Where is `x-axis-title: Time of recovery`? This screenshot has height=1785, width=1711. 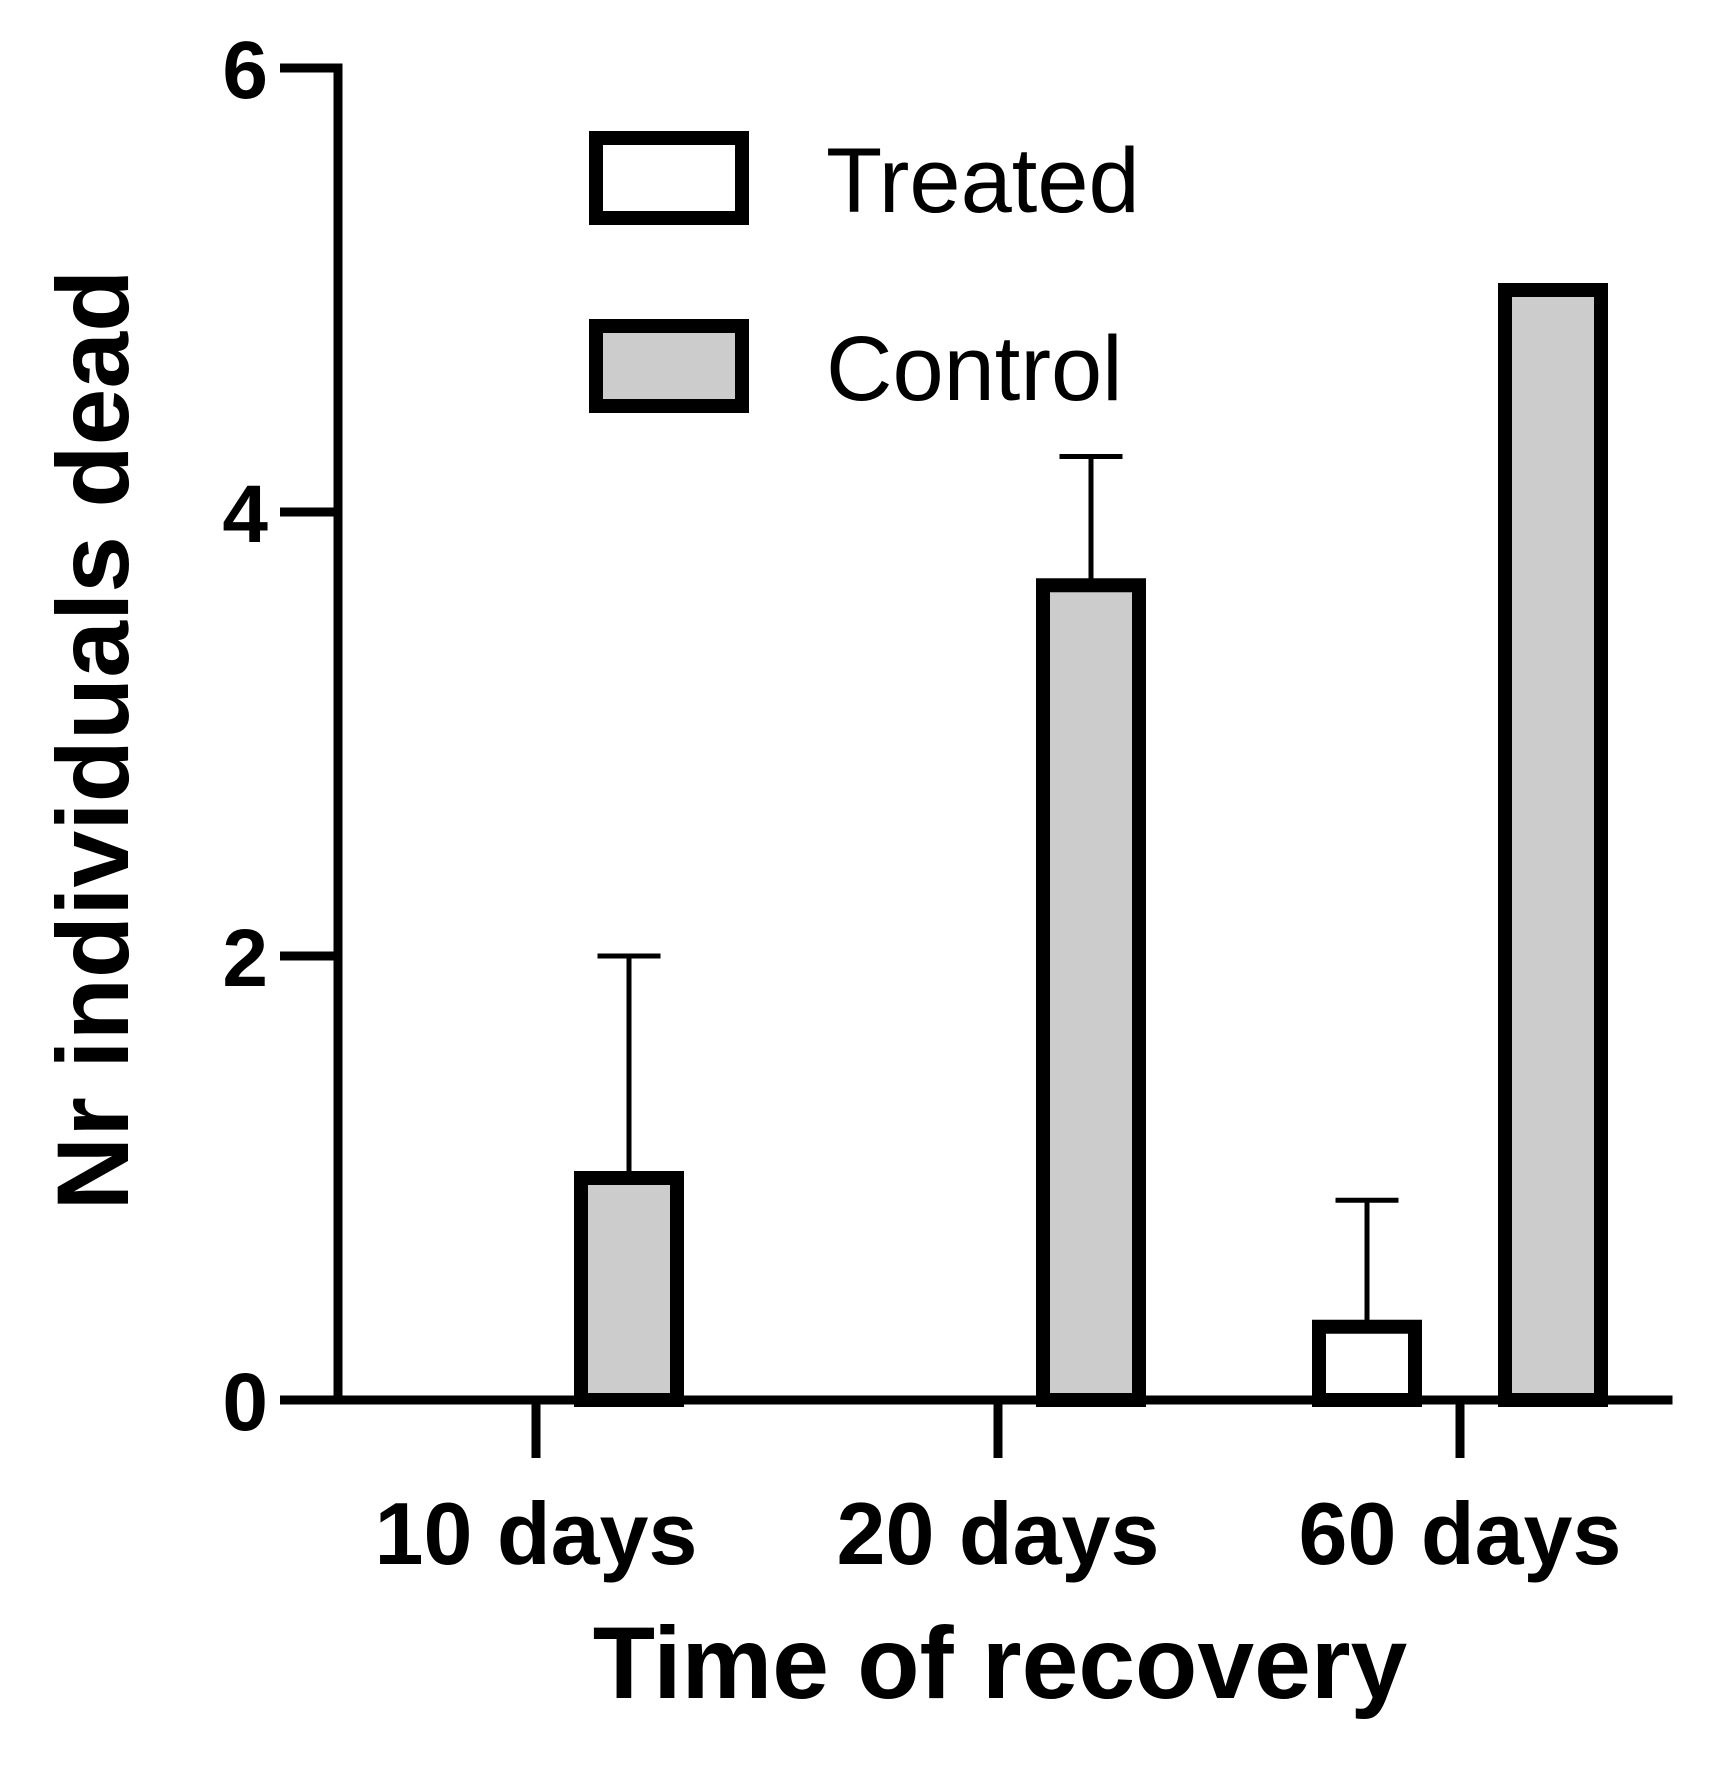
x-axis-title: Time of recovery is located at coordinates (1000, 1663).